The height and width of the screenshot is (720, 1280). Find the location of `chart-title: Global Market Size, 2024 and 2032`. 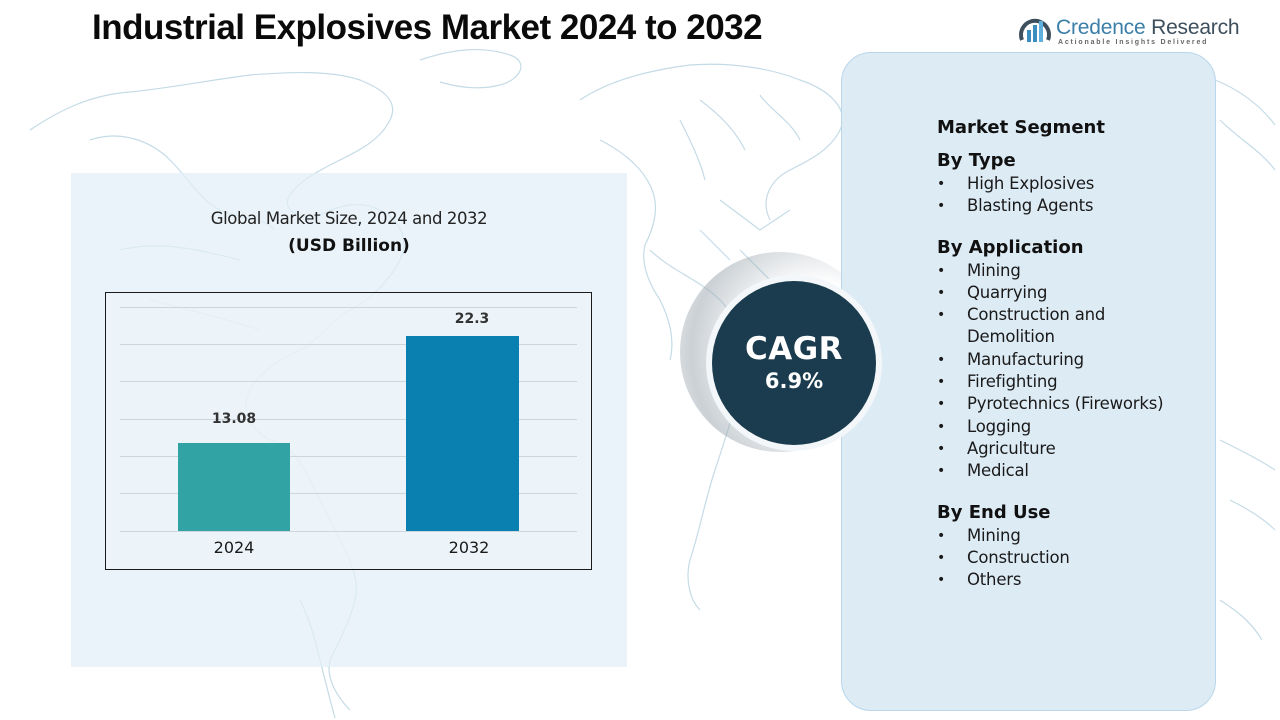

chart-title: Global Market Size, 2024 and 2032 is located at coordinates (349, 218).